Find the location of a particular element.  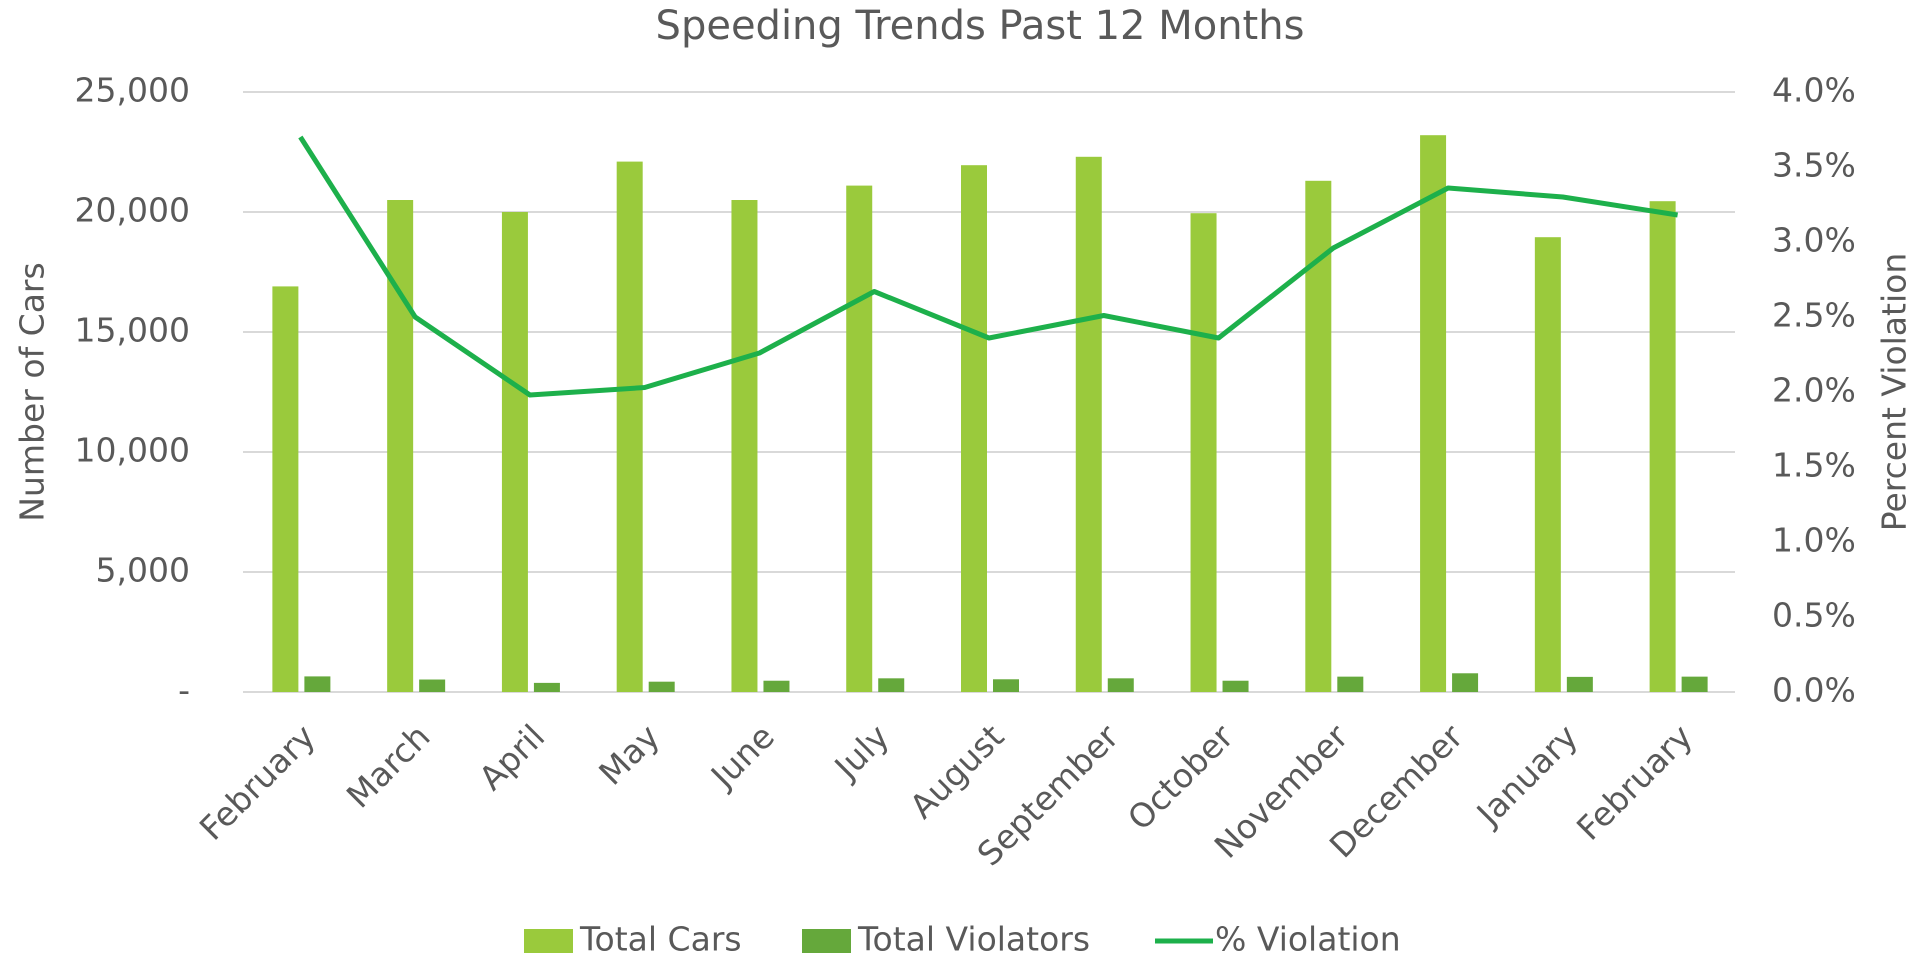

chart-title: Speeding Trends Past 12 Months is located at coordinates (980, 26).